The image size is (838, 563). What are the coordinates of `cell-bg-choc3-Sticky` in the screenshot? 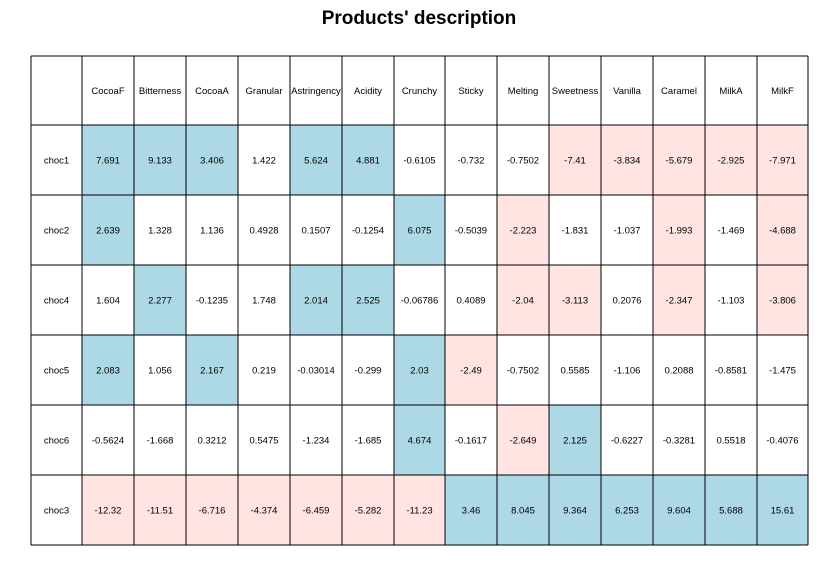 It's located at (471, 510).